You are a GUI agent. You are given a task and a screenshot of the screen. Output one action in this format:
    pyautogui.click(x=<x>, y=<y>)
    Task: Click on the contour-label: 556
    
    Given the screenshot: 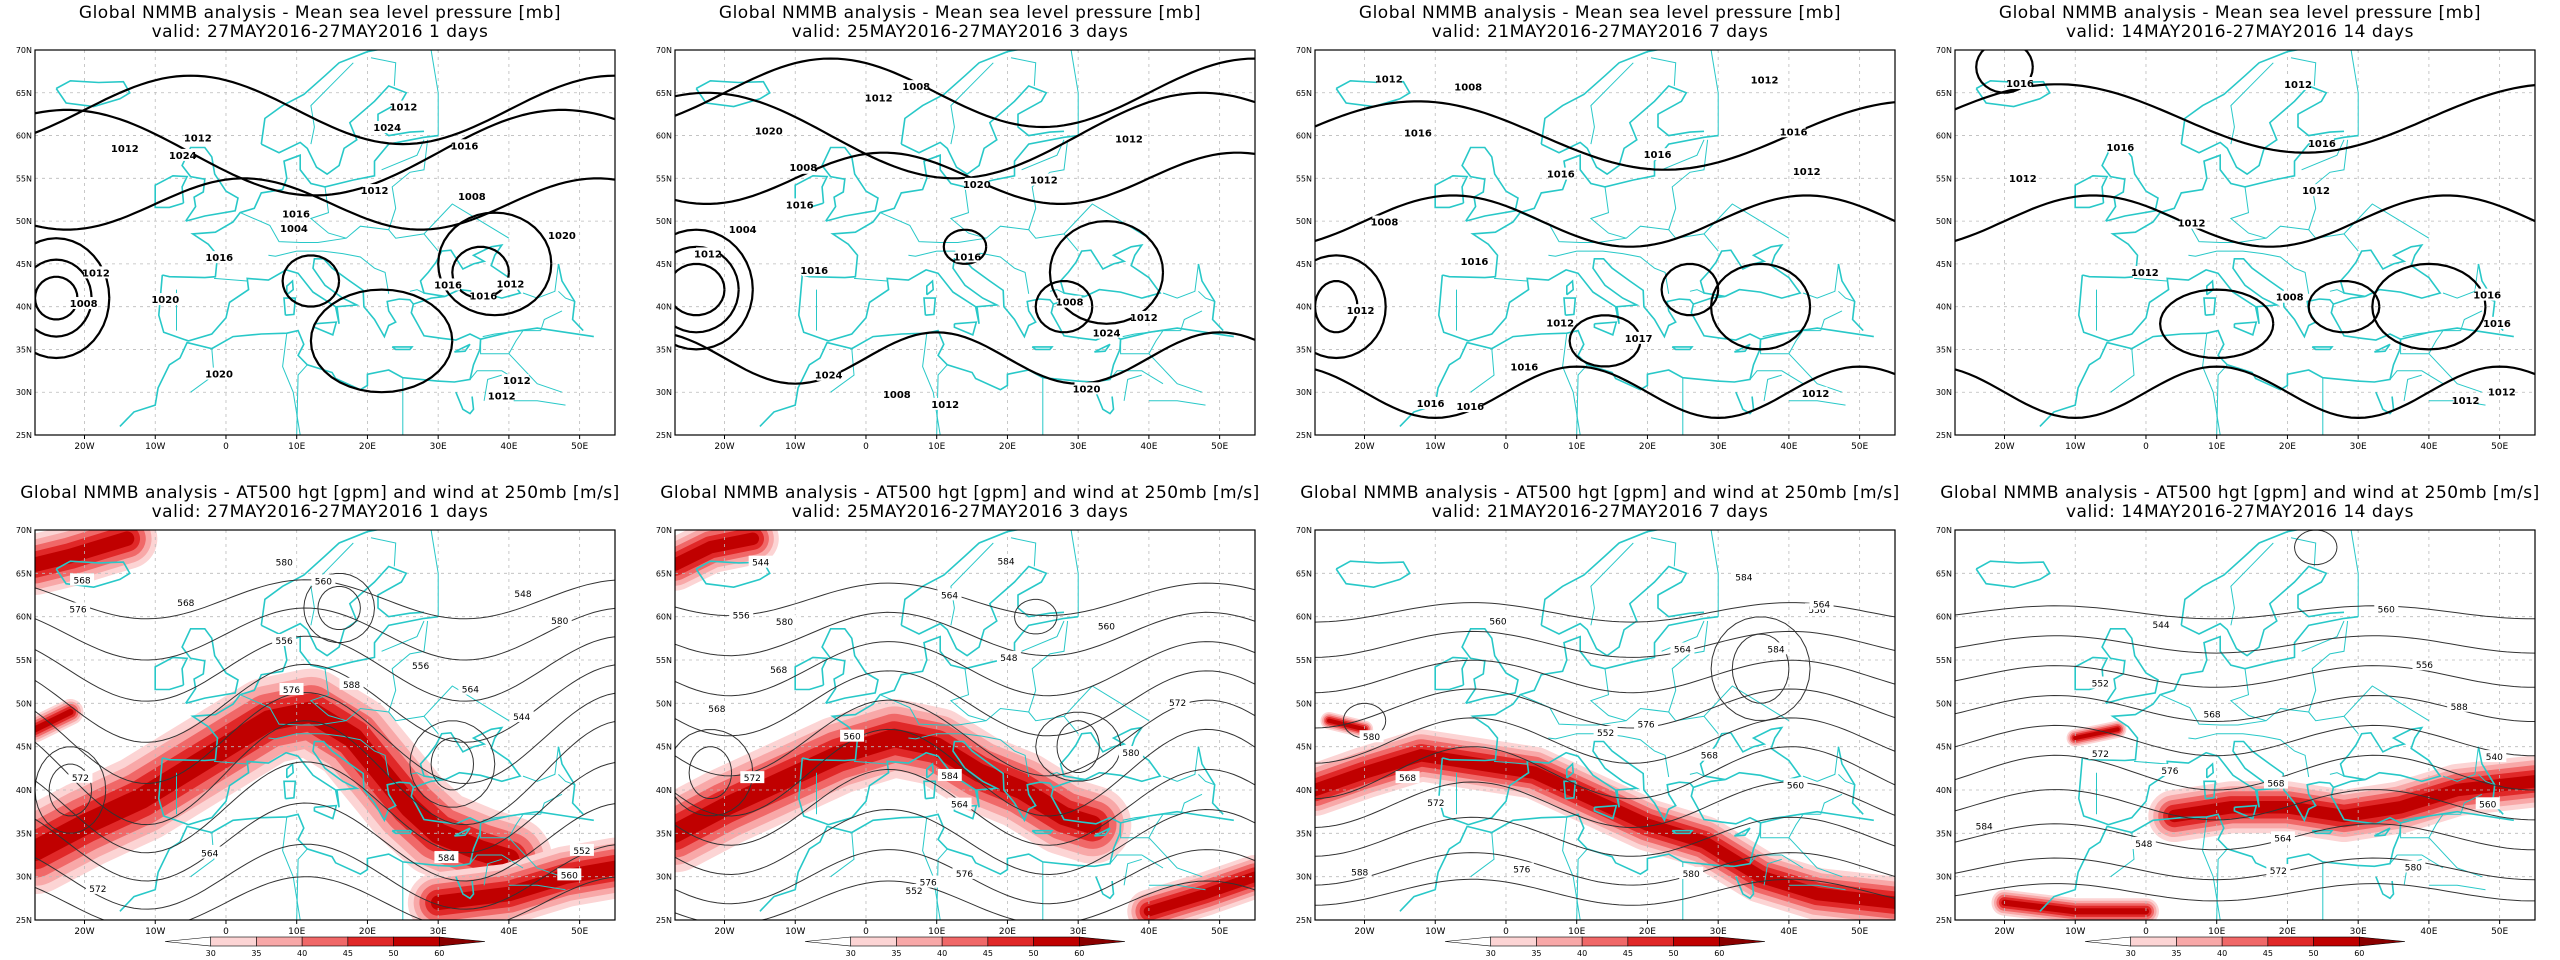 What is the action you would take?
    pyautogui.click(x=284, y=642)
    